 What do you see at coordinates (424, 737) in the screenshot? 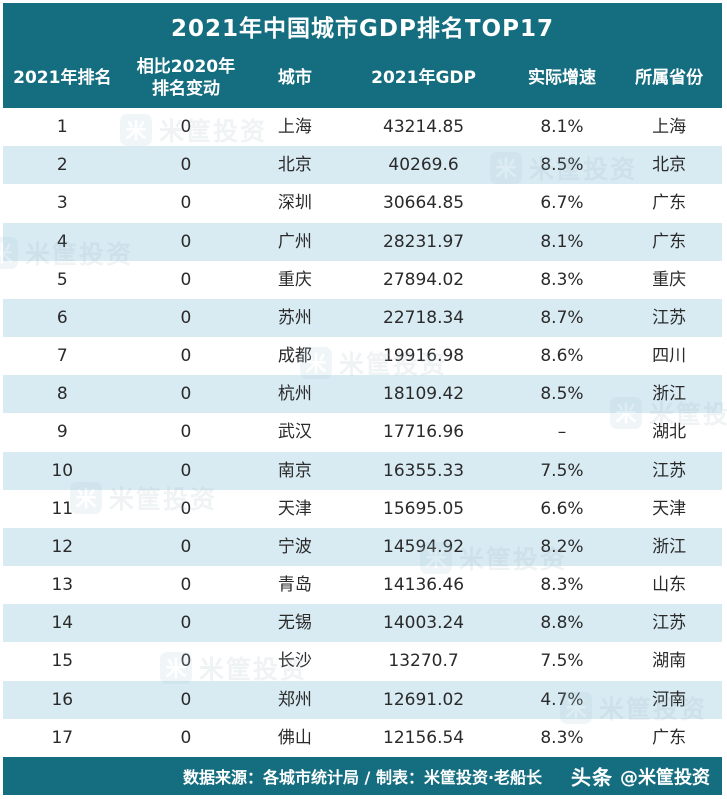
I see `cell-gdp: 12156.54` at bounding box center [424, 737].